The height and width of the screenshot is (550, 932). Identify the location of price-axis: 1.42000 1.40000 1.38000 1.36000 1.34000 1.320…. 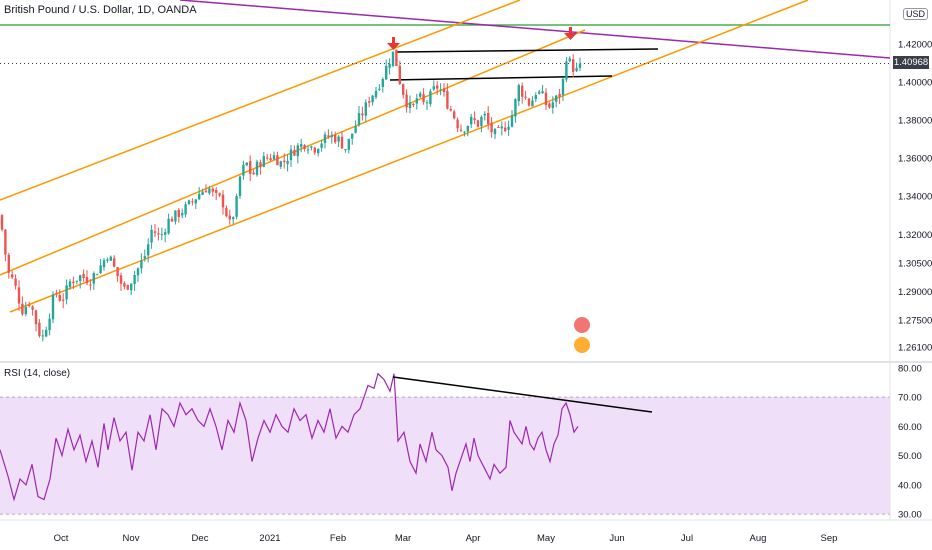
(915, 196).